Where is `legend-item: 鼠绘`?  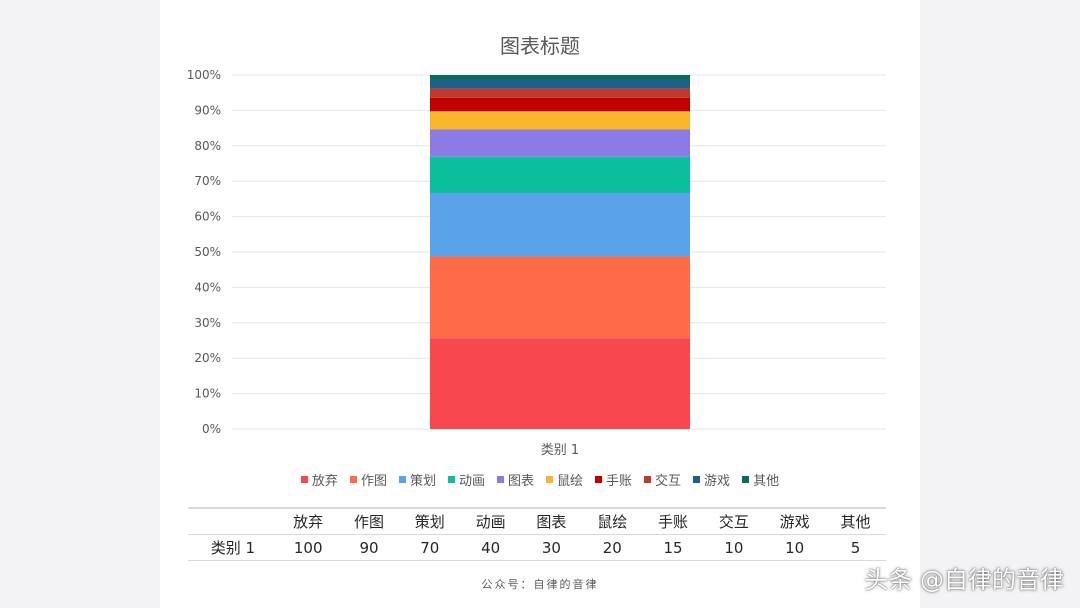 legend-item: 鼠绘 is located at coordinates (564, 479).